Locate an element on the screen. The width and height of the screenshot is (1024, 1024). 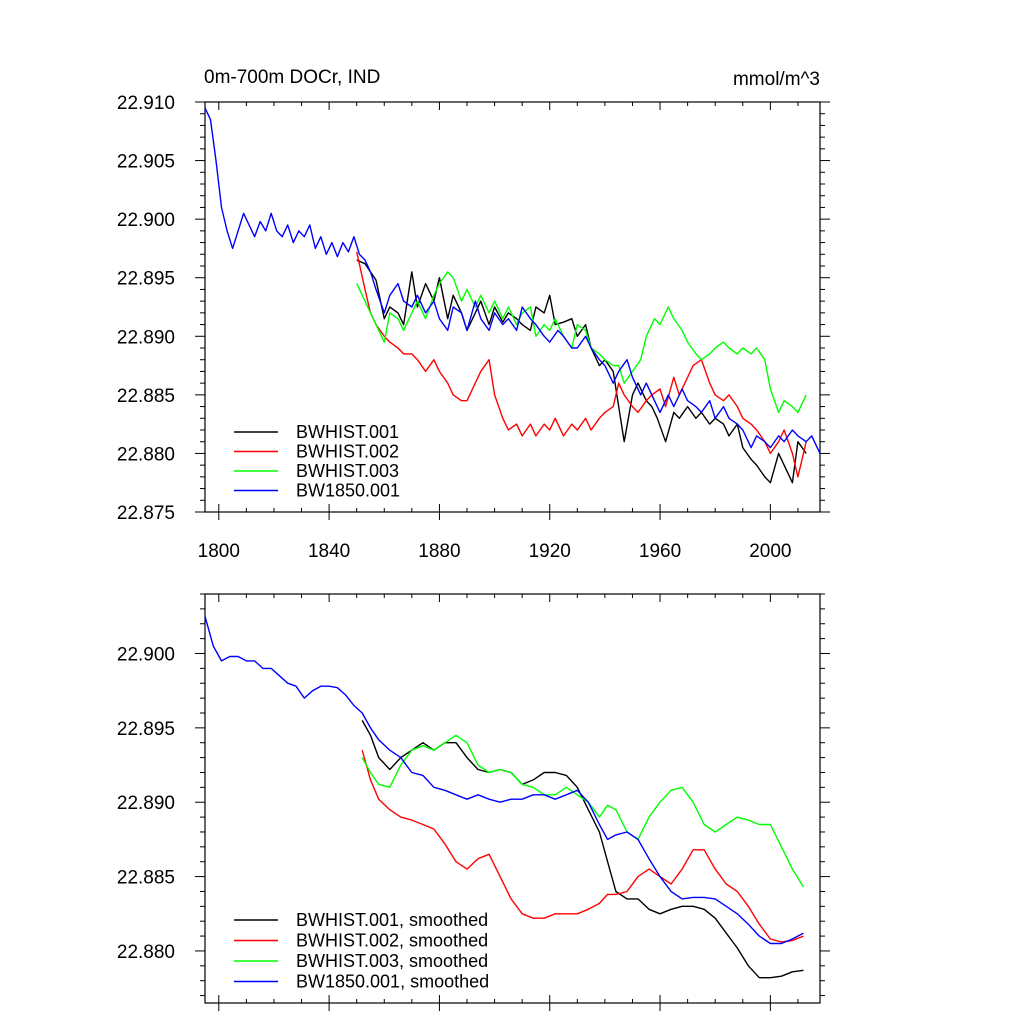
y-tick-label: 22.875 is located at coordinates (146, 513).